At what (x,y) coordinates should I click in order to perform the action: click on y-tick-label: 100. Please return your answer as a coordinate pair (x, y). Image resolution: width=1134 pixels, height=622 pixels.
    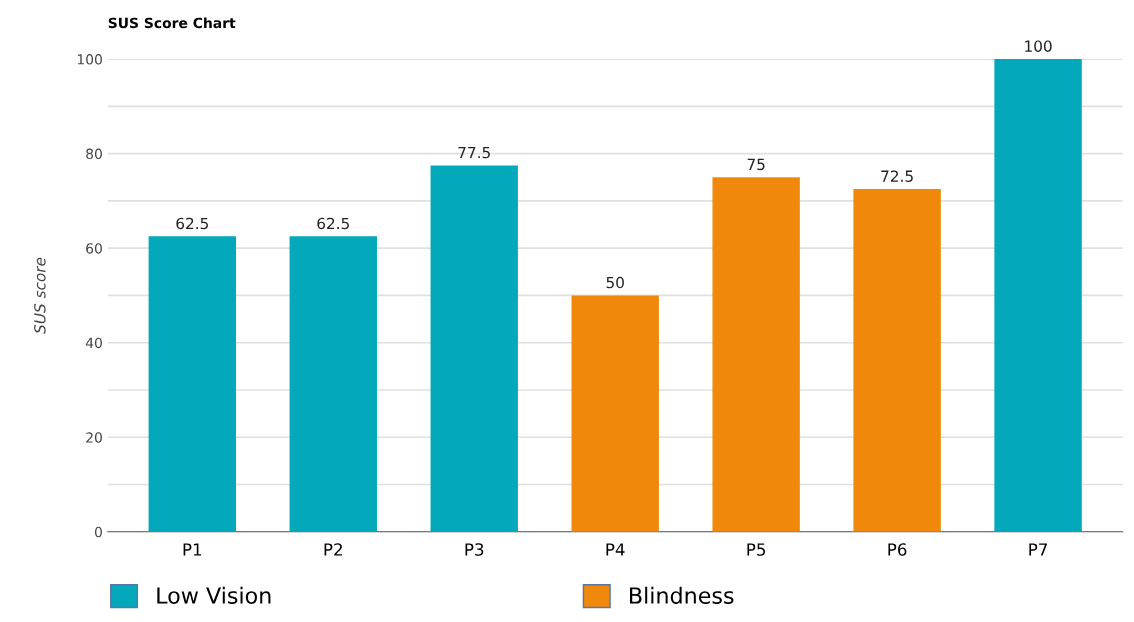
    Looking at the image, I should click on (89, 59).